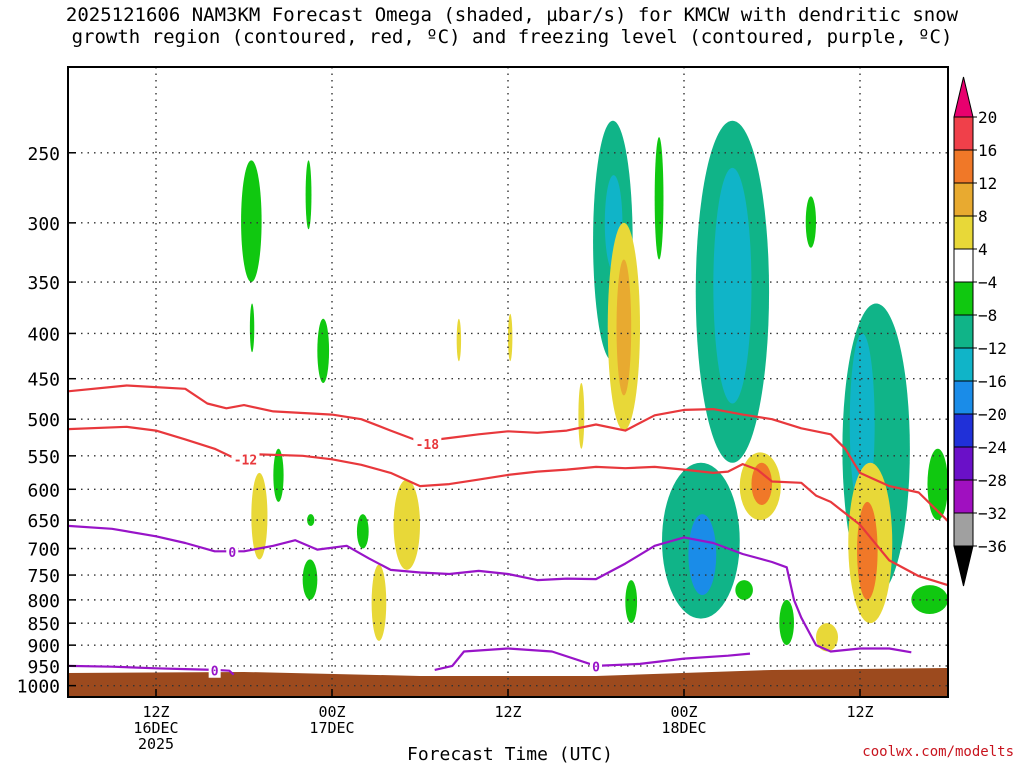 Image resolution: width=1024 pixels, height=768 pixels. What do you see at coordinates (43, 521) in the screenshot?
I see `y-tick-label: 650` at bounding box center [43, 521].